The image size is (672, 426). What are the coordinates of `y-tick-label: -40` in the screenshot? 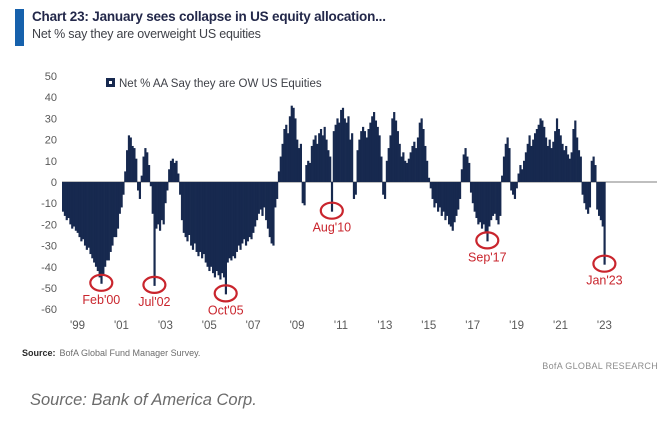 It's located at (49, 268).